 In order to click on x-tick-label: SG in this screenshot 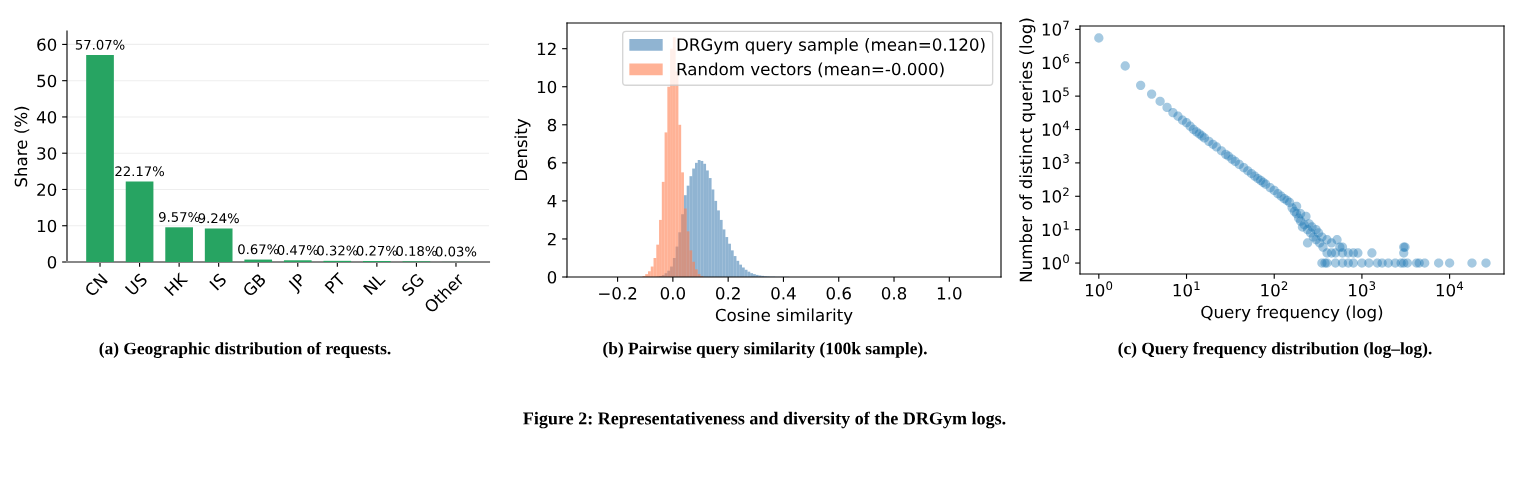, I will do `click(412, 284)`.